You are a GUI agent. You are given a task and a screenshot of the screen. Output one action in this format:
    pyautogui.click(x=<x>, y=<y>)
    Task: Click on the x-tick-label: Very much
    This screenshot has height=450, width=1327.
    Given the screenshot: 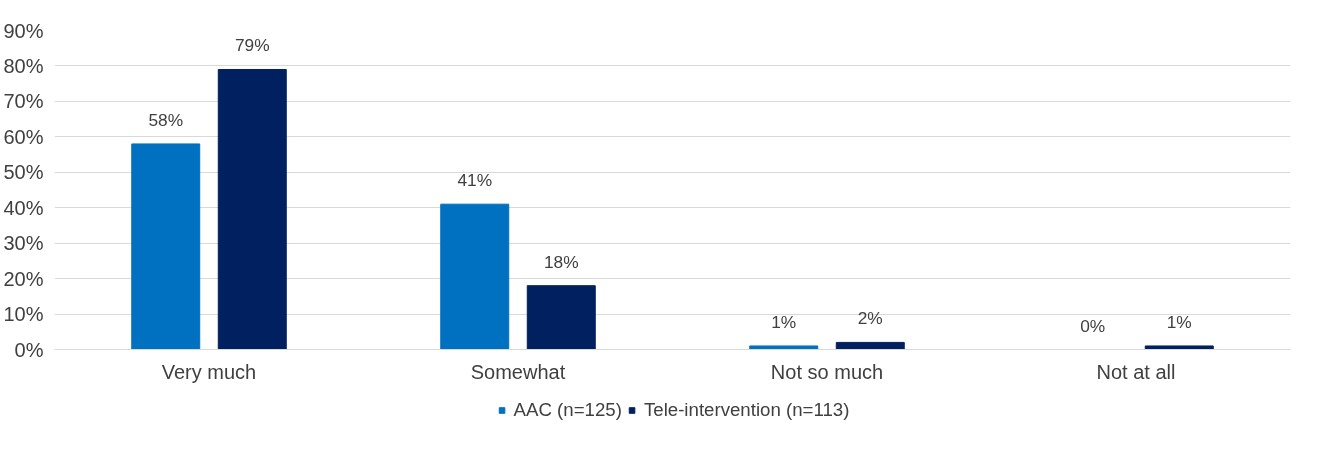 What is the action you would take?
    pyautogui.click(x=209, y=371)
    